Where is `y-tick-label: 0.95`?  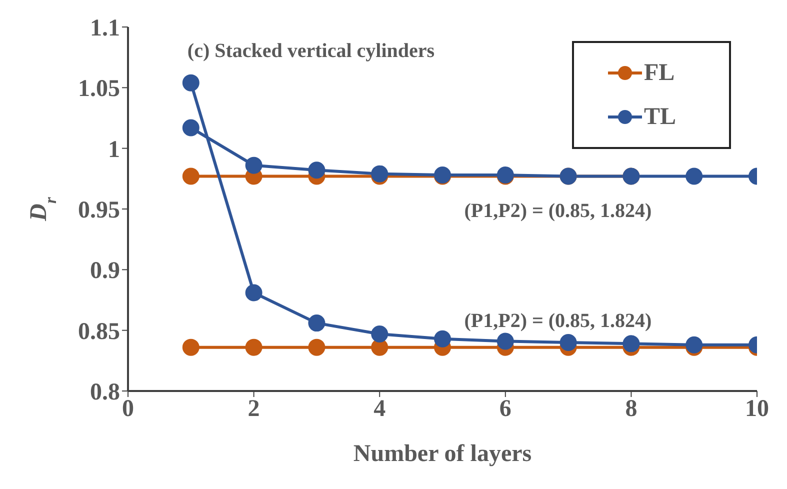 y-tick-label: 0.95 is located at coordinates (99, 211).